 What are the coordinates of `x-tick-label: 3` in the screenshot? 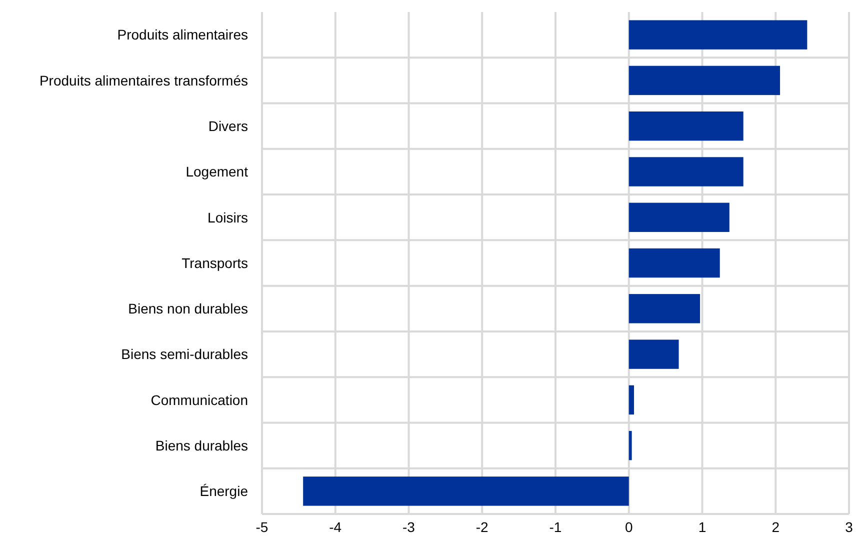 It's located at (849, 527).